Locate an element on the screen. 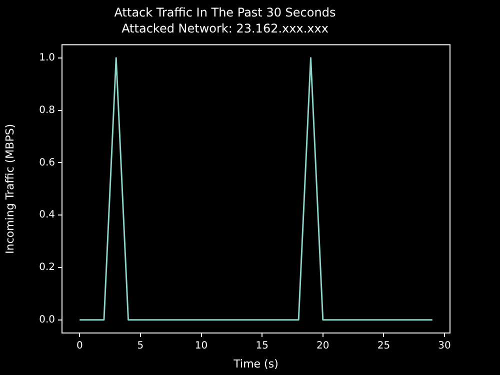 Image resolution: width=500 pixels, height=375 pixels. y-tick-label: 0.8 is located at coordinates (47, 110).